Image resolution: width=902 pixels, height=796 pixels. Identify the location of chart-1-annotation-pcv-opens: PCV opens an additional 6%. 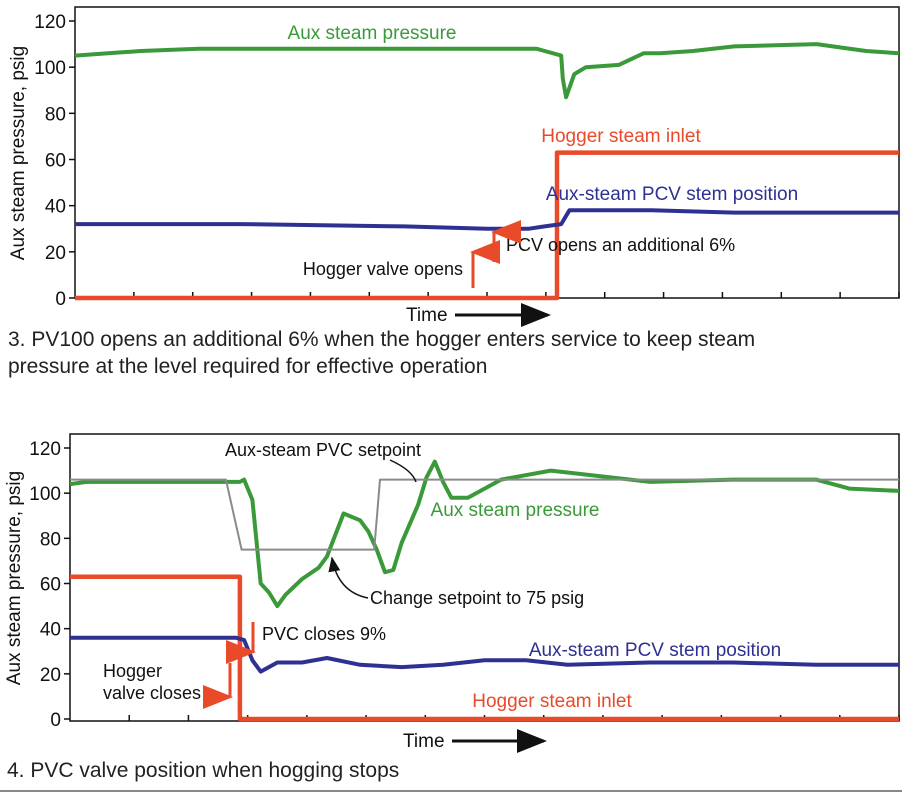
(620, 245).